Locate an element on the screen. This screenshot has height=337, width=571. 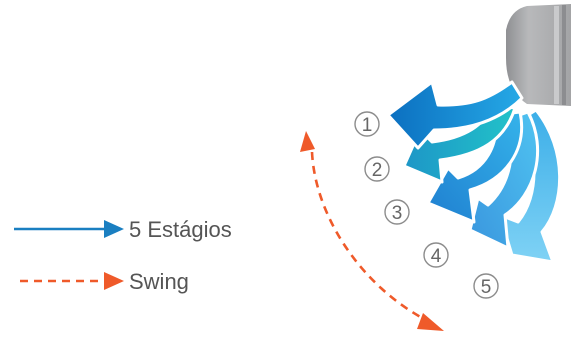
stage-number-3: 3 is located at coordinates (397, 212).